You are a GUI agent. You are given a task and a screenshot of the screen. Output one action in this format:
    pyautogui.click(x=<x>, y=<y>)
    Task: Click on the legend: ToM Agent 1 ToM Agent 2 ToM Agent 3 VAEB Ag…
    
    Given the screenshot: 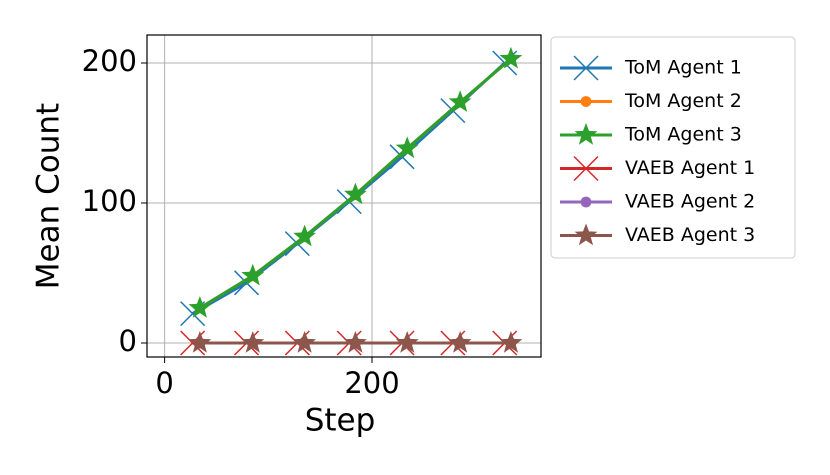 What is the action you would take?
    pyautogui.click(x=673, y=147)
    